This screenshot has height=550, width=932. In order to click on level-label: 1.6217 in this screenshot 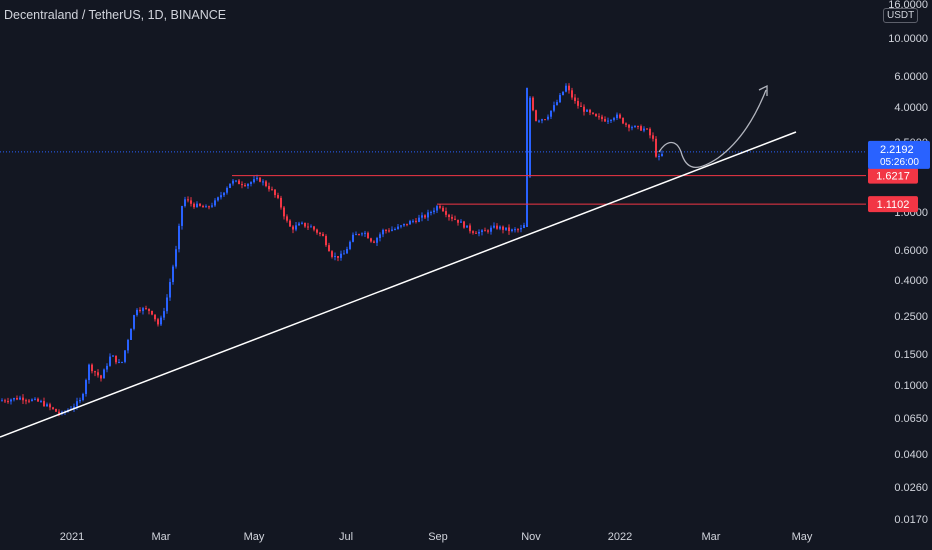, I will do `click(893, 177)`.